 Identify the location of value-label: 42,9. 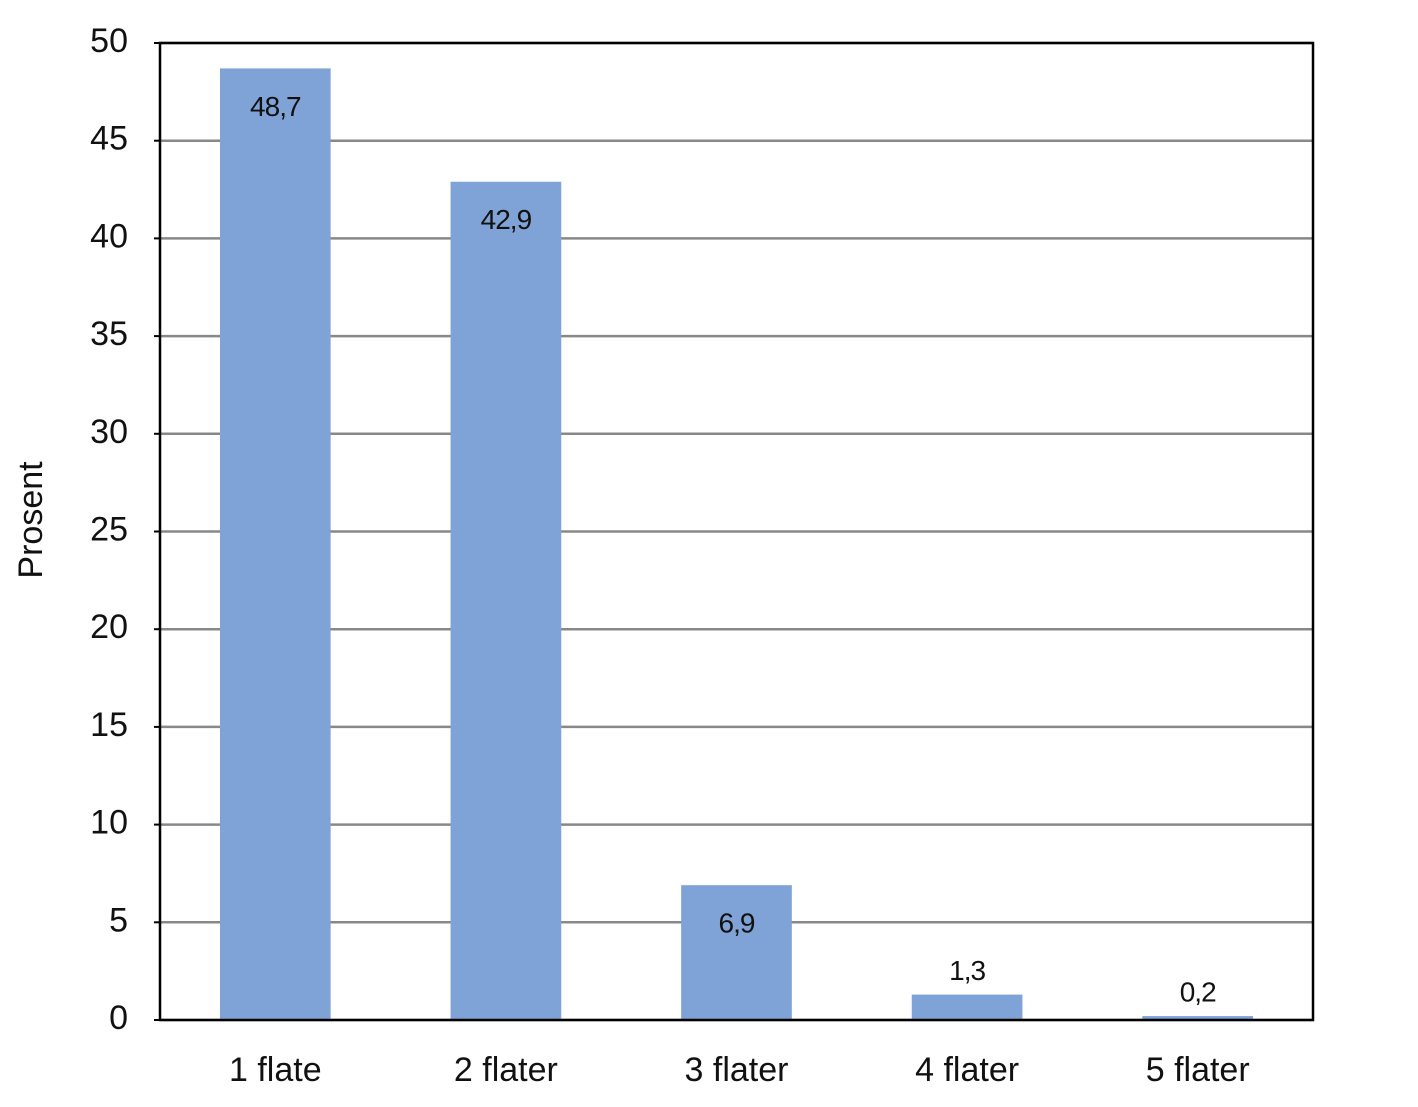
(506, 219).